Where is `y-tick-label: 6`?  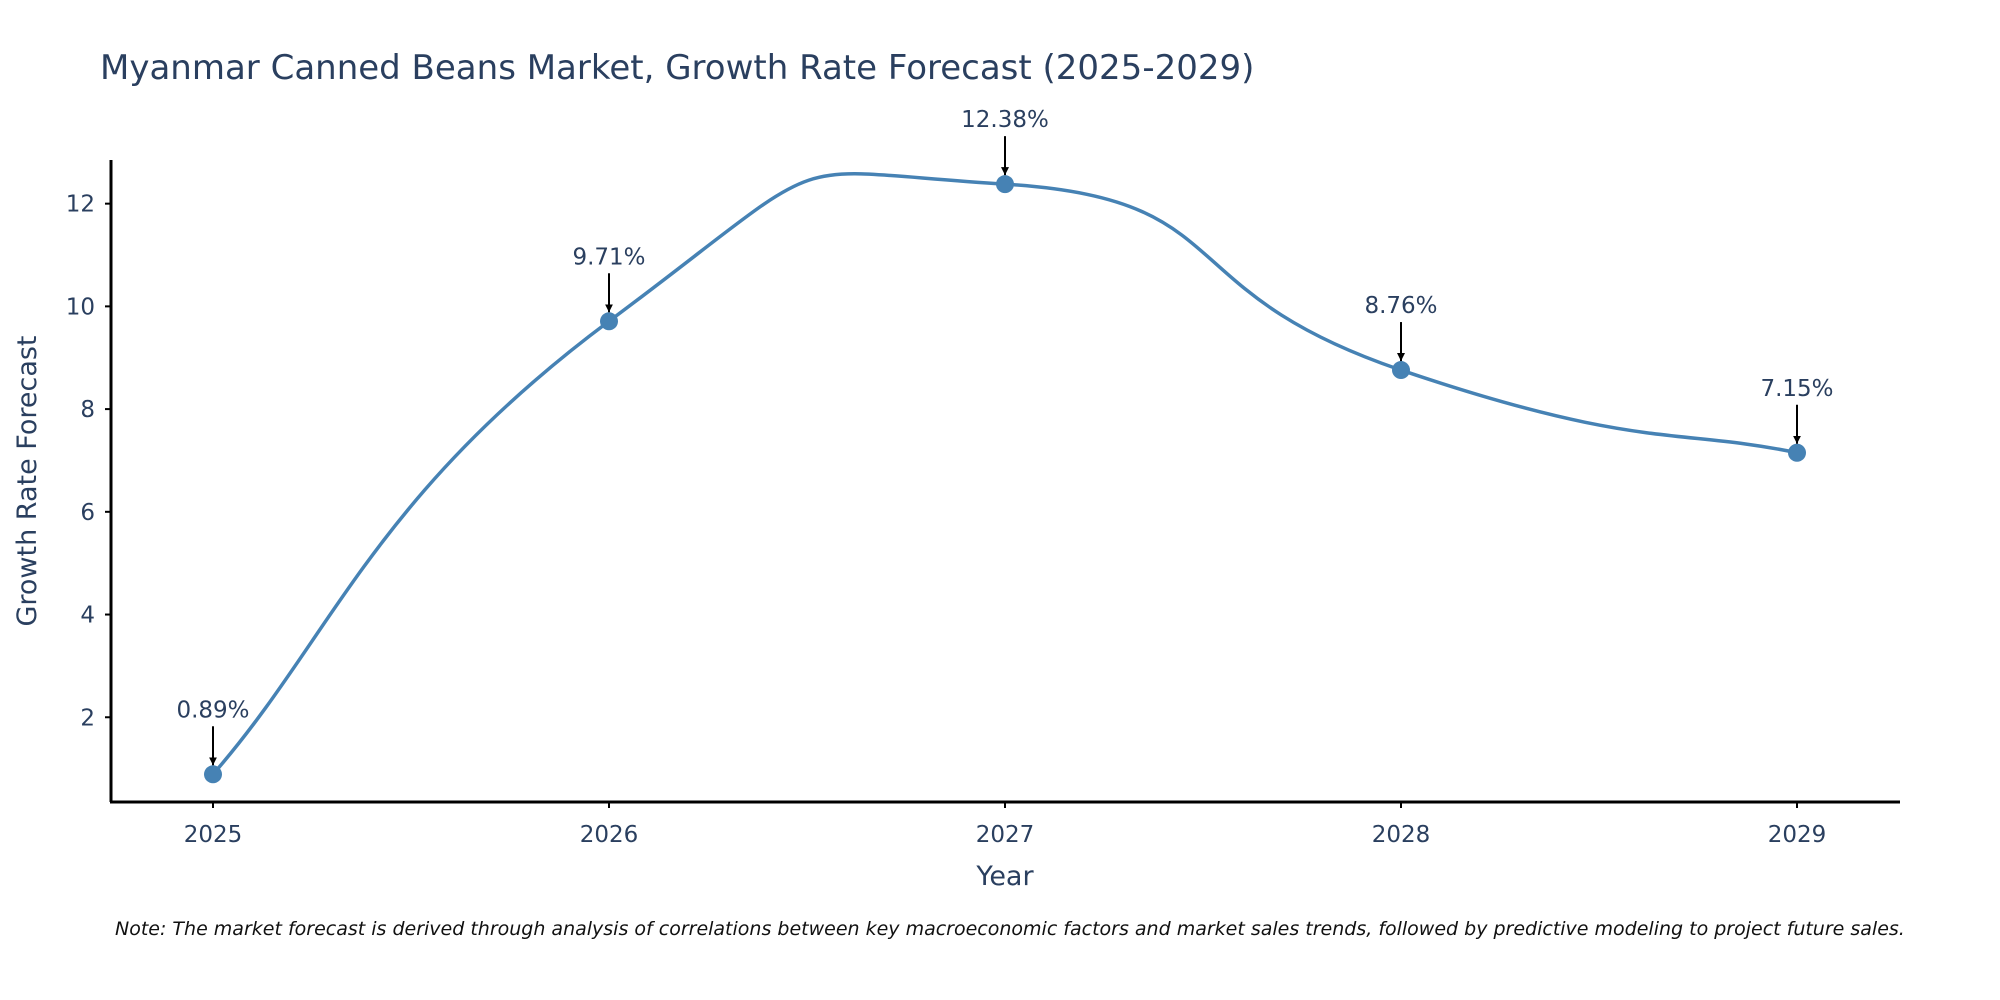 y-tick-label: 6 is located at coordinates (87, 513).